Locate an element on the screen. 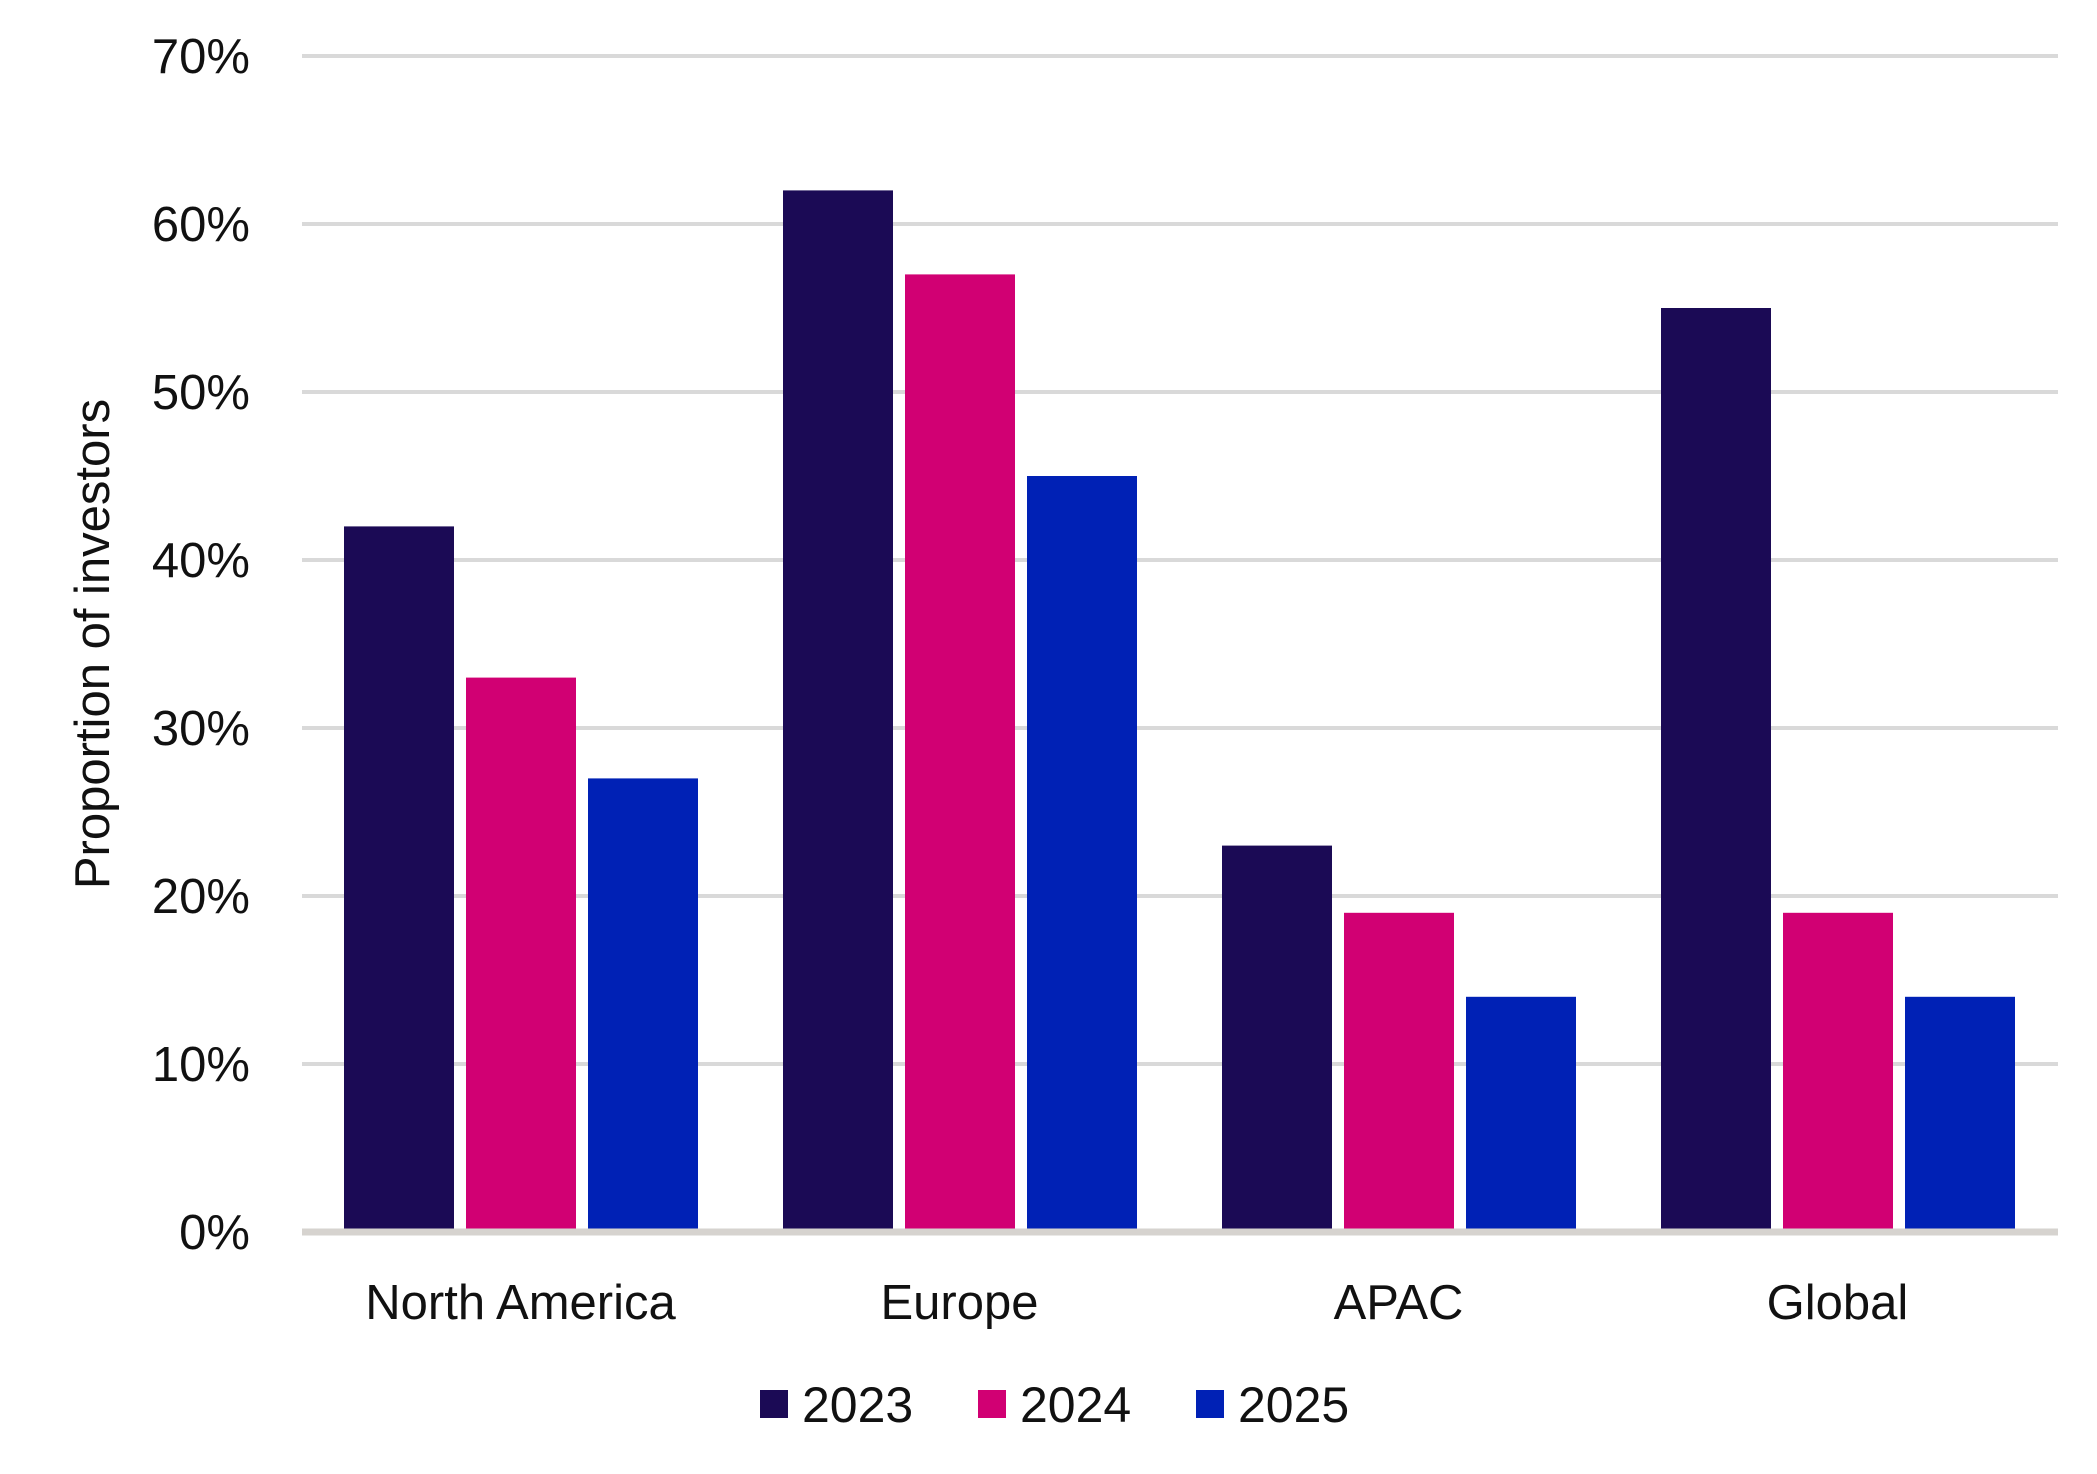 The height and width of the screenshot is (1474, 2097). bar-global-2025 is located at coordinates (1960, 1114).